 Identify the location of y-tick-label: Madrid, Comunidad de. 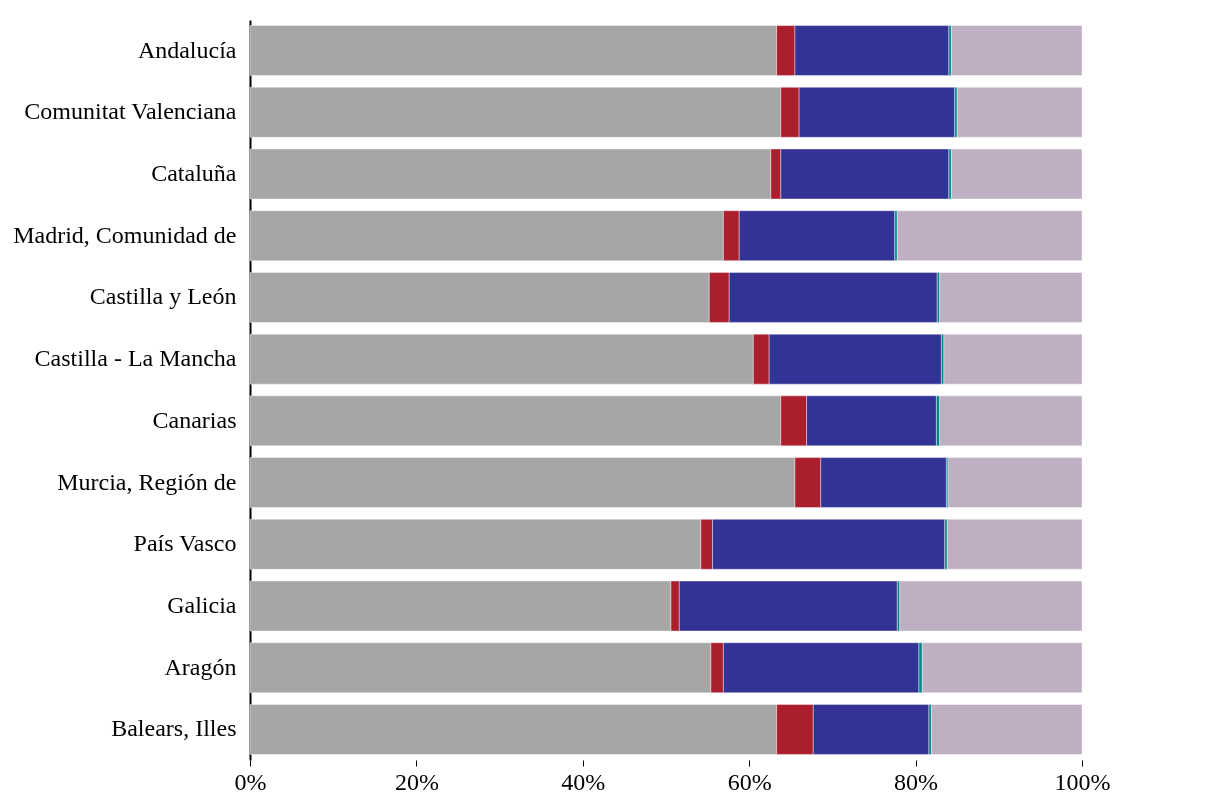
(125, 234).